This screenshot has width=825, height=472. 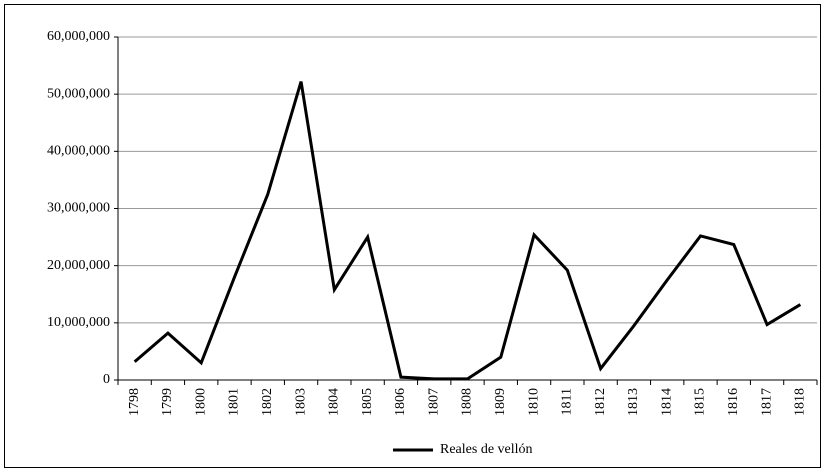 What do you see at coordinates (486, 449) in the screenshot?
I see `legend-label: Reales de vellón` at bounding box center [486, 449].